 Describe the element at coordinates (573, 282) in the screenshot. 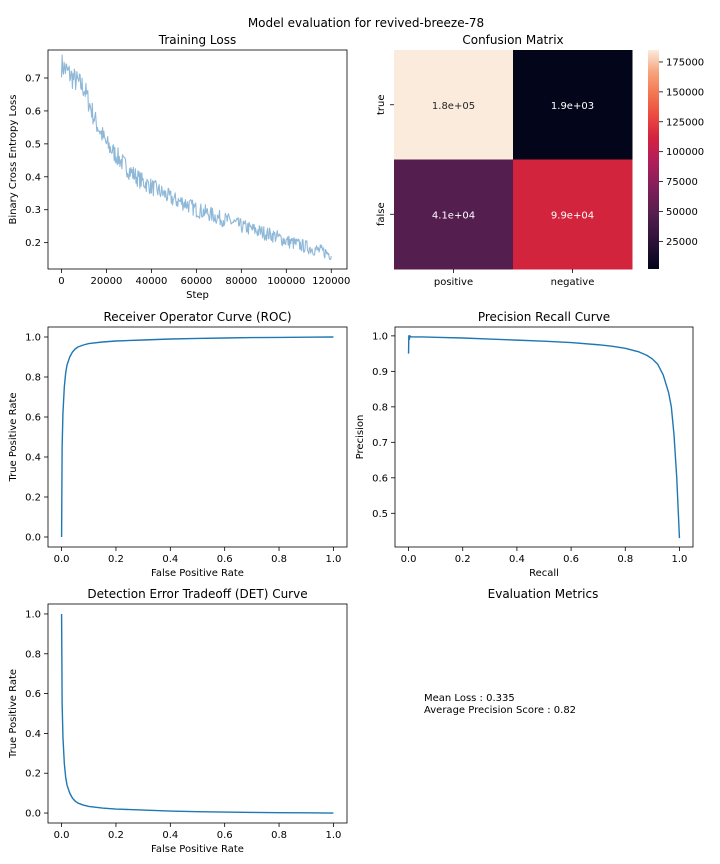

I see `confusion-col-label: negative` at that location.